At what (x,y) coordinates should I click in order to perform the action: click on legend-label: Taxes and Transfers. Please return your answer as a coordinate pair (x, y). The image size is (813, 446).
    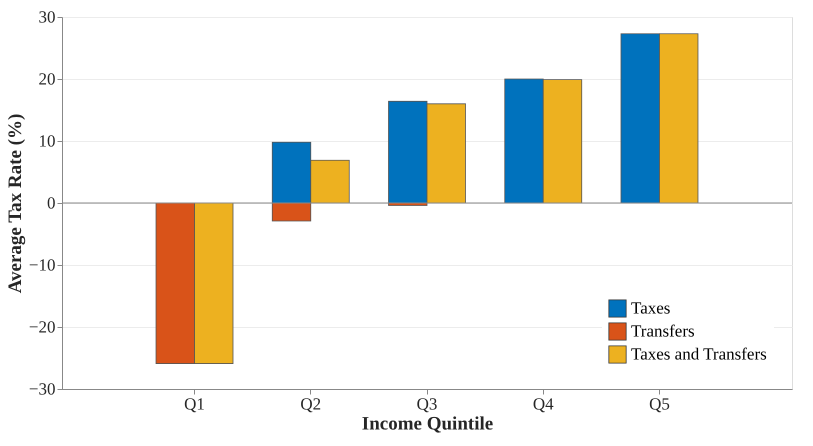
    Looking at the image, I should click on (699, 354).